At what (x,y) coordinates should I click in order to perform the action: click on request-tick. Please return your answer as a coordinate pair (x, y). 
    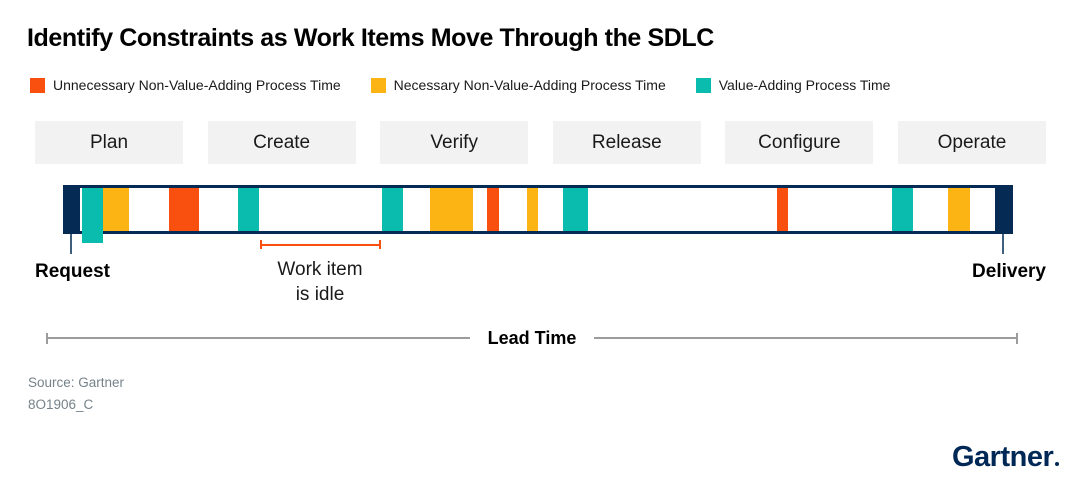
    Looking at the image, I should click on (71, 244).